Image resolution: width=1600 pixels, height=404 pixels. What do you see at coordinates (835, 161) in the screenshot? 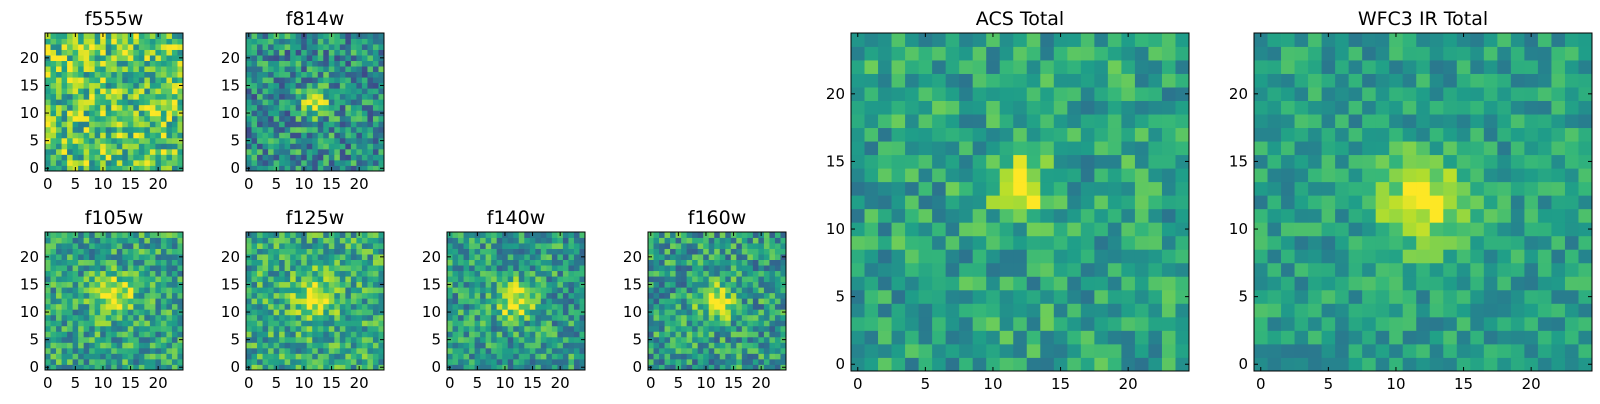
I see `y-tick-label: 15` at bounding box center [835, 161].